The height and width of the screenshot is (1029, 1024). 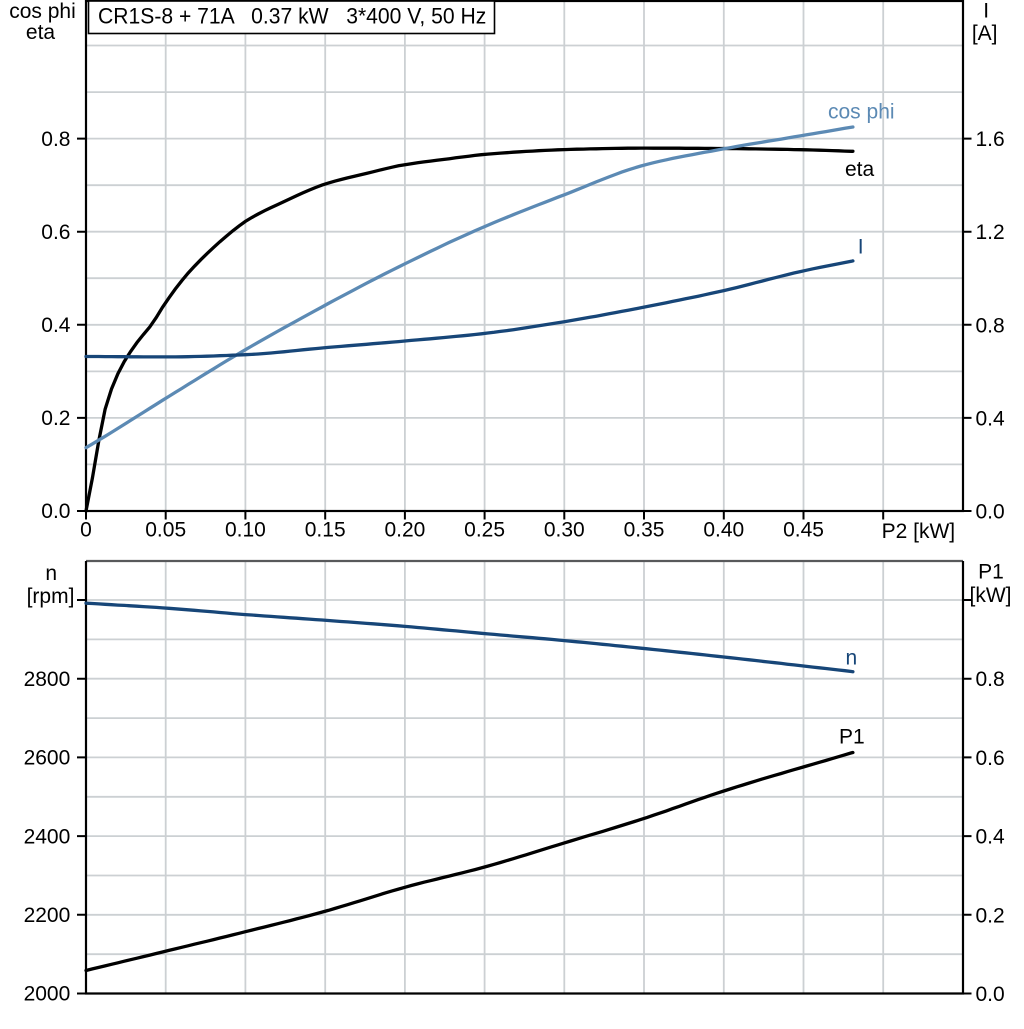 What do you see at coordinates (991, 595) in the screenshot?
I see `svg-text: [kW]` at bounding box center [991, 595].